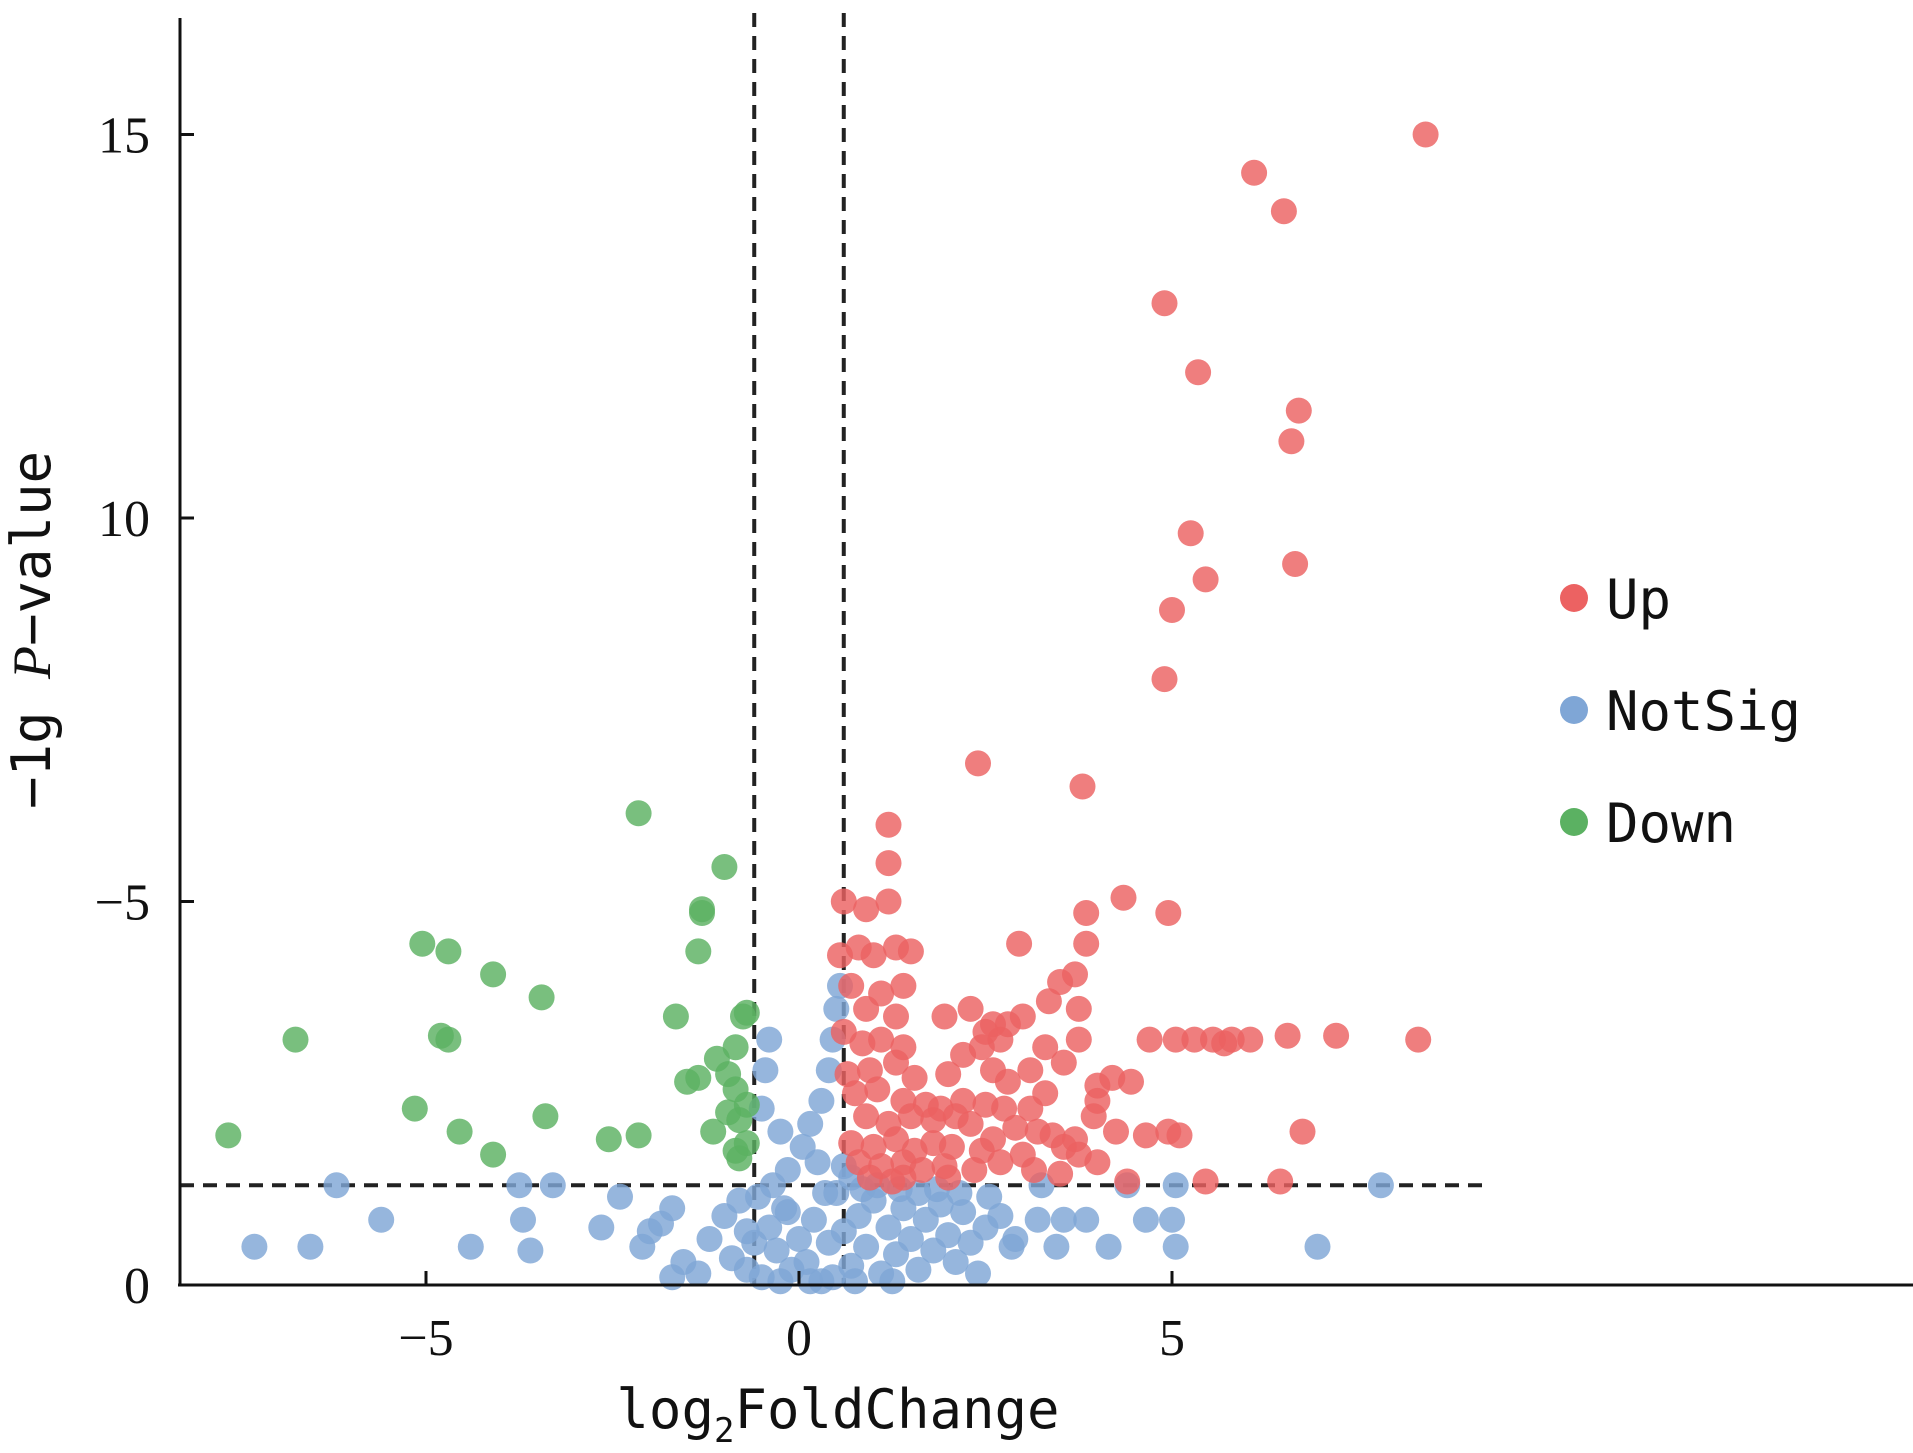 This screenshot has height=1453, width=1913. What do you see at coordinates (1638, 599) in the screenshot?
I see `legend-label-up: Up` at bounding box center [1638, 599].